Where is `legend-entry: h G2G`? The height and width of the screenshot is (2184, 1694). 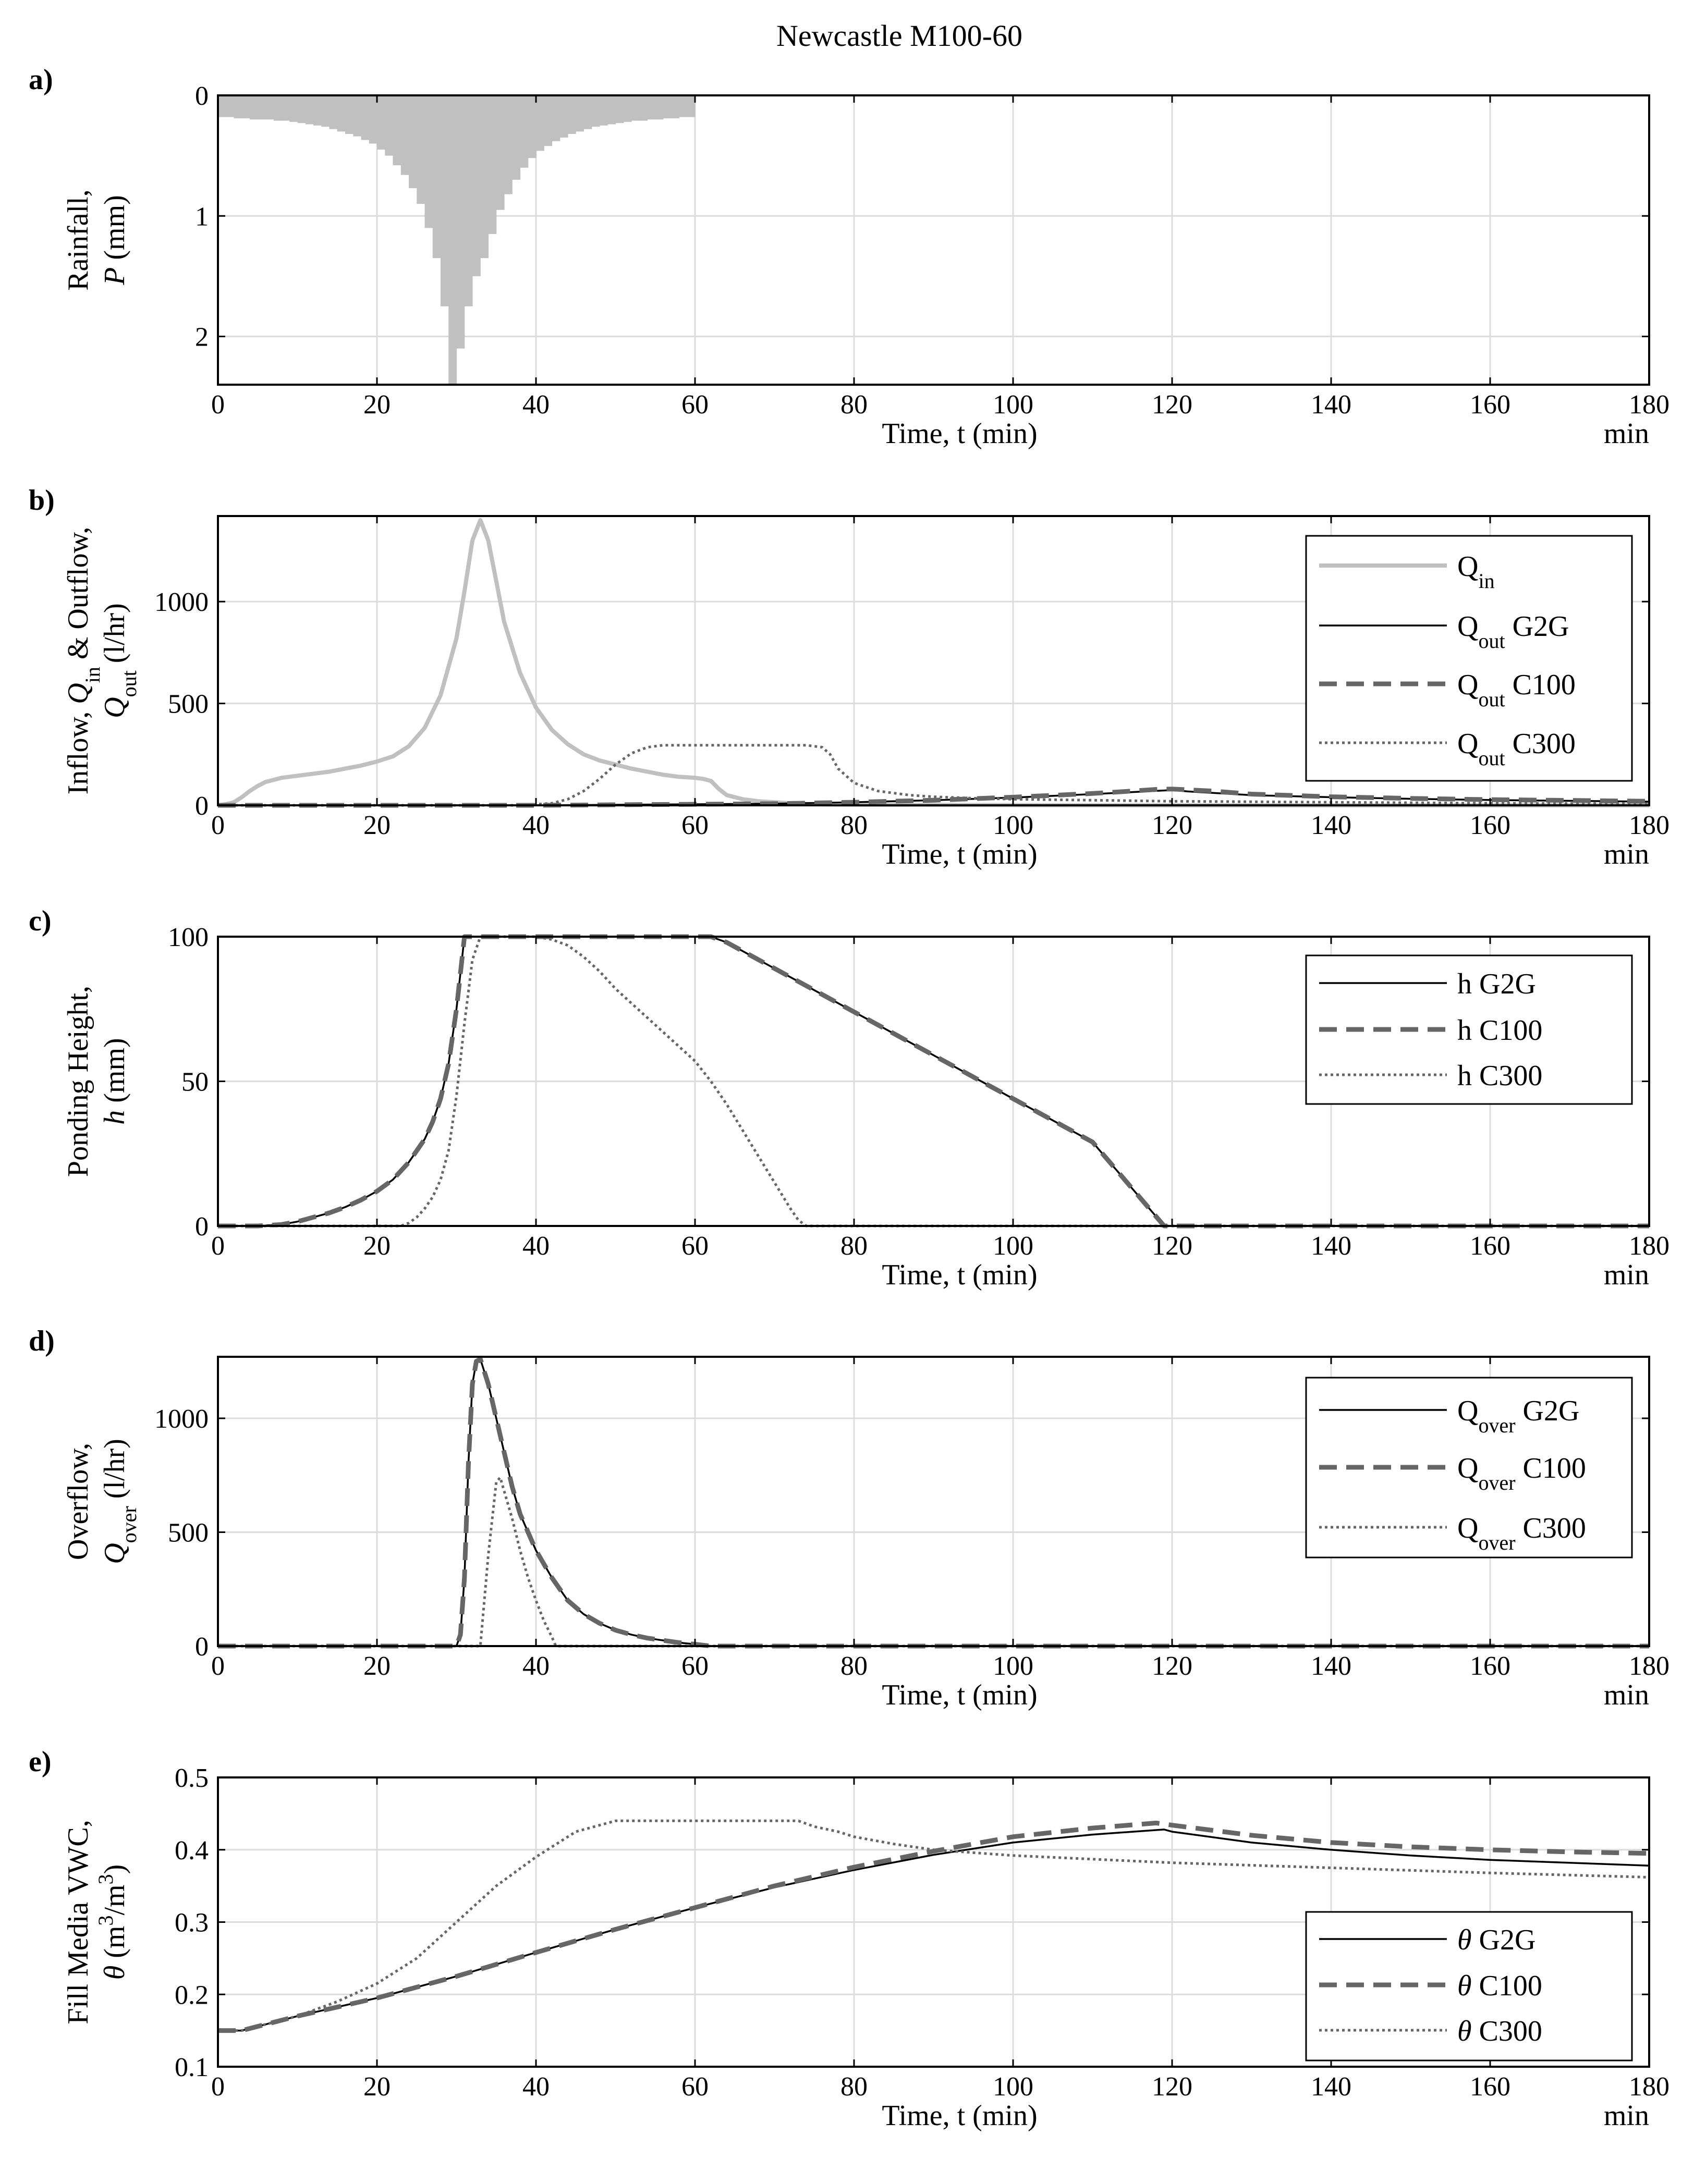 legend-entry: h G2G is located at coordinates (1496, 984).